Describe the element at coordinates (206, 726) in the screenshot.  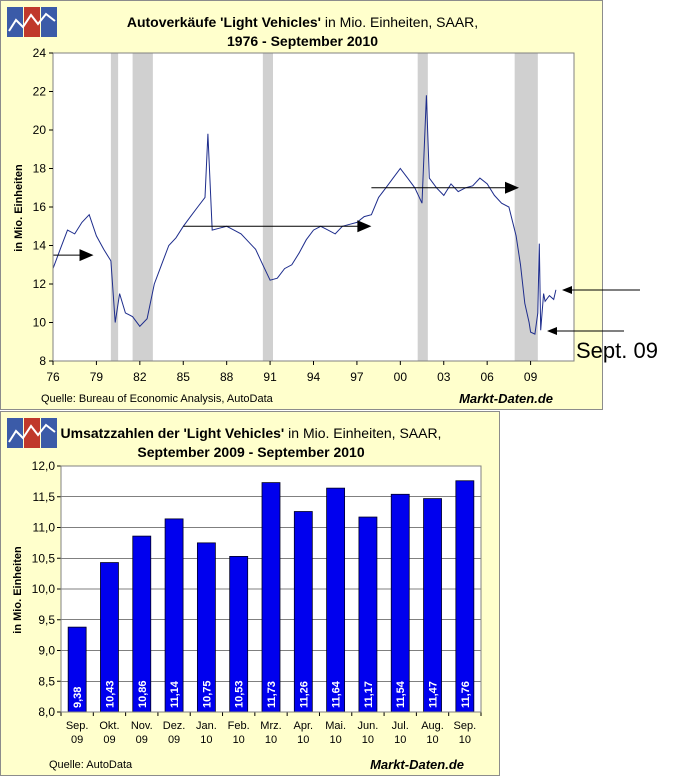
I see `x-tick-label: Jan.` at that location.